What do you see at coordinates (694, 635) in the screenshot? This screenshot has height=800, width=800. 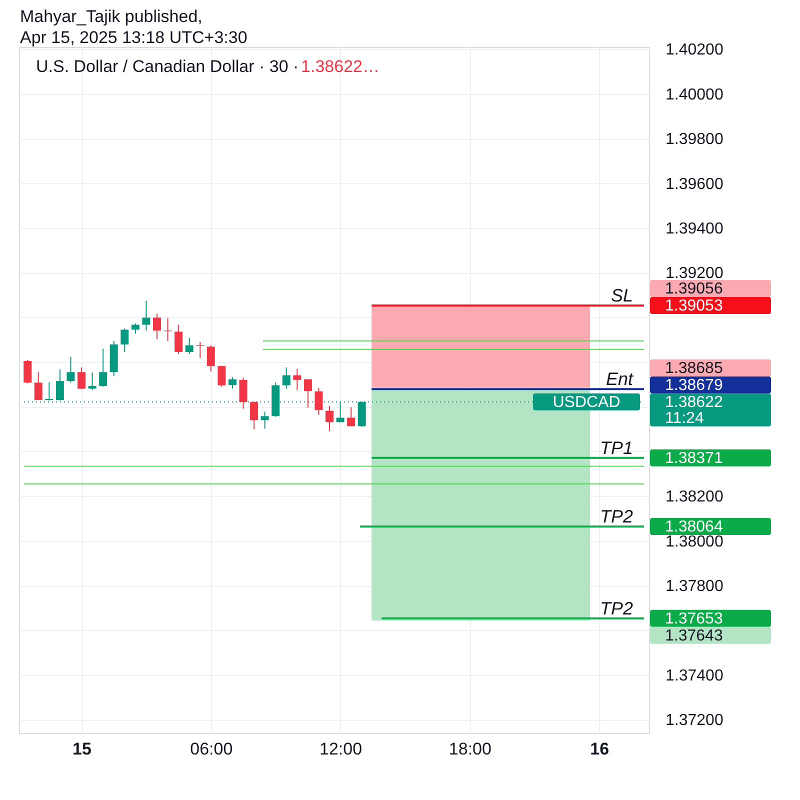 I see `text: 1.37643` at bounding box center [694, 635].